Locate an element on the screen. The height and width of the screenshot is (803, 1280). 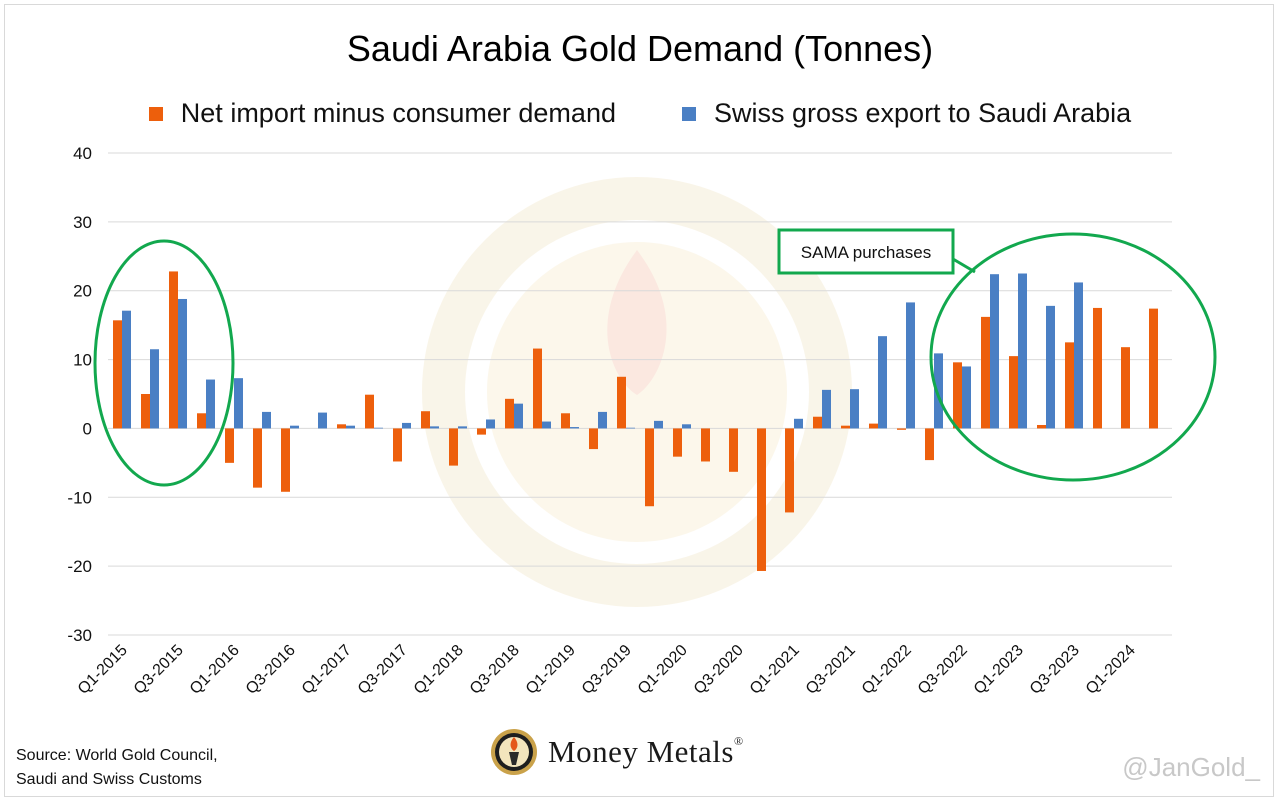
bar-swiss-export-Q1-2018 is located at coordinates (462, 427).